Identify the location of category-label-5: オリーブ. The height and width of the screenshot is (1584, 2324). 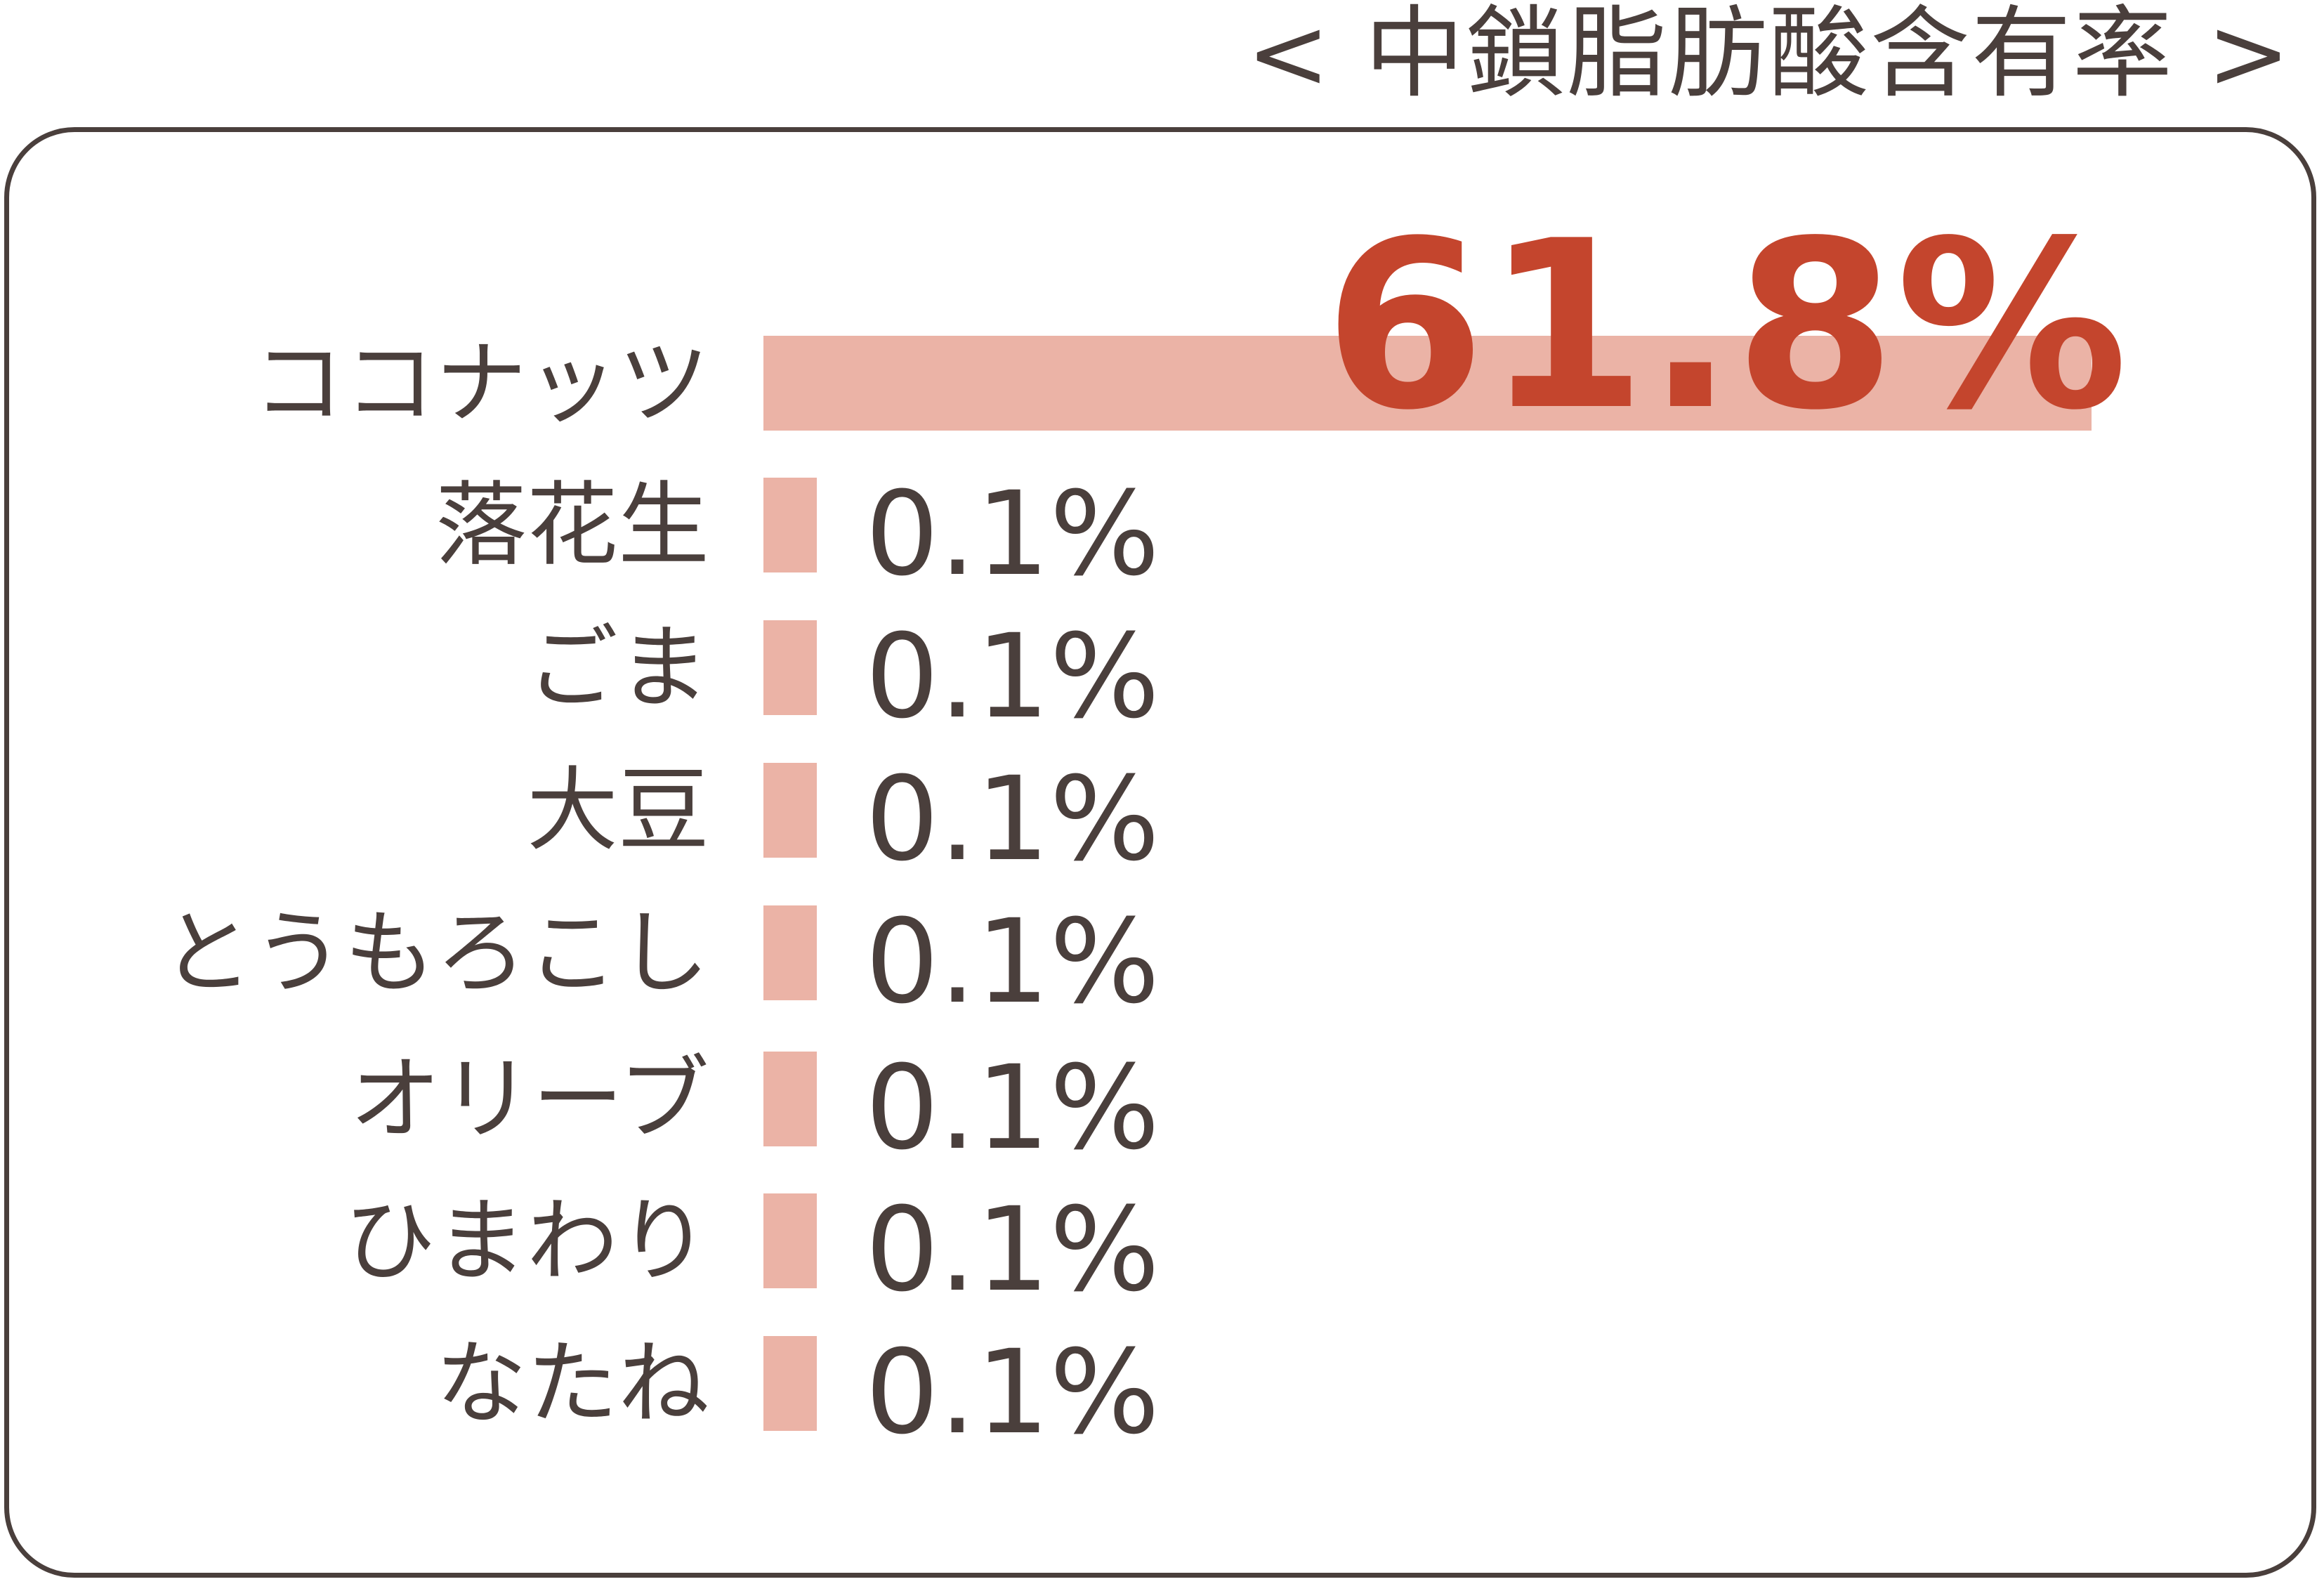
(529, 1099).